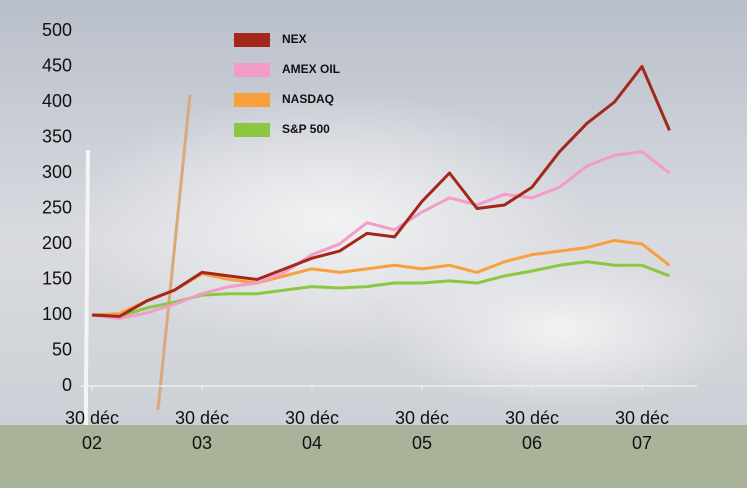  What do you see at coordinates (67, 385) in the screenshot?
I see `y-tick-label: 0` at bounding box center [67, 385].